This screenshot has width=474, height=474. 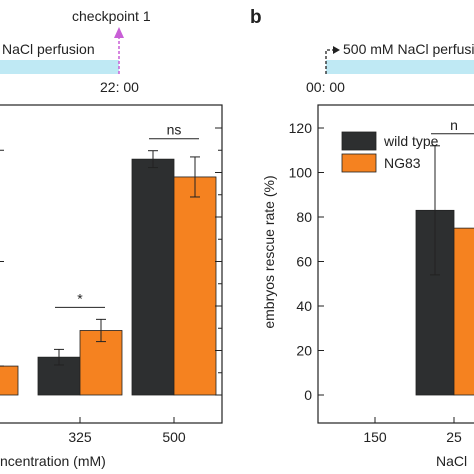 I want to click on panel-b-ytick-label: 80, so click(x=304, y=217).